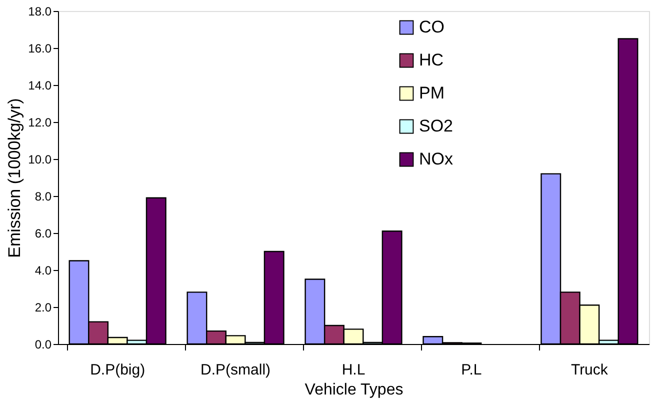  What do you see at coordinates (43, 233) in the screenshot?
I see `y-tick-label: 6.0` at bounding box center [43, 233].